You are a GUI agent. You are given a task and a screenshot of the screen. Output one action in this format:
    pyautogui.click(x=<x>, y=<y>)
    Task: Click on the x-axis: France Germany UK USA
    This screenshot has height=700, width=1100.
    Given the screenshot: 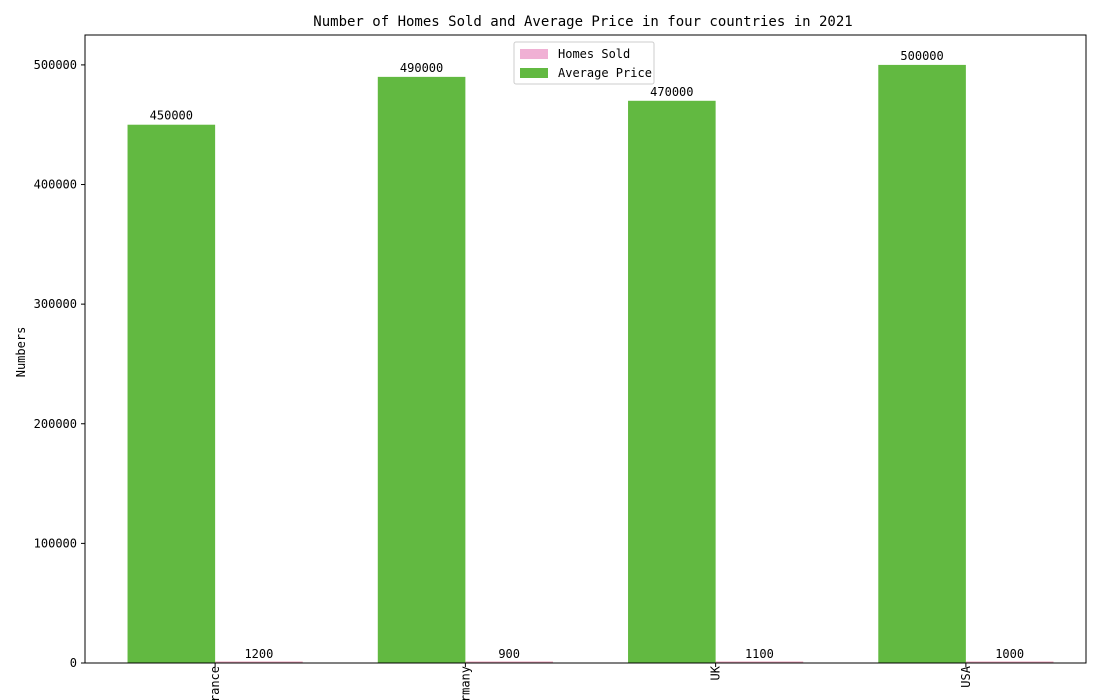 What is the action you would take?
    pyautogui.click(x=590, y=681)
    